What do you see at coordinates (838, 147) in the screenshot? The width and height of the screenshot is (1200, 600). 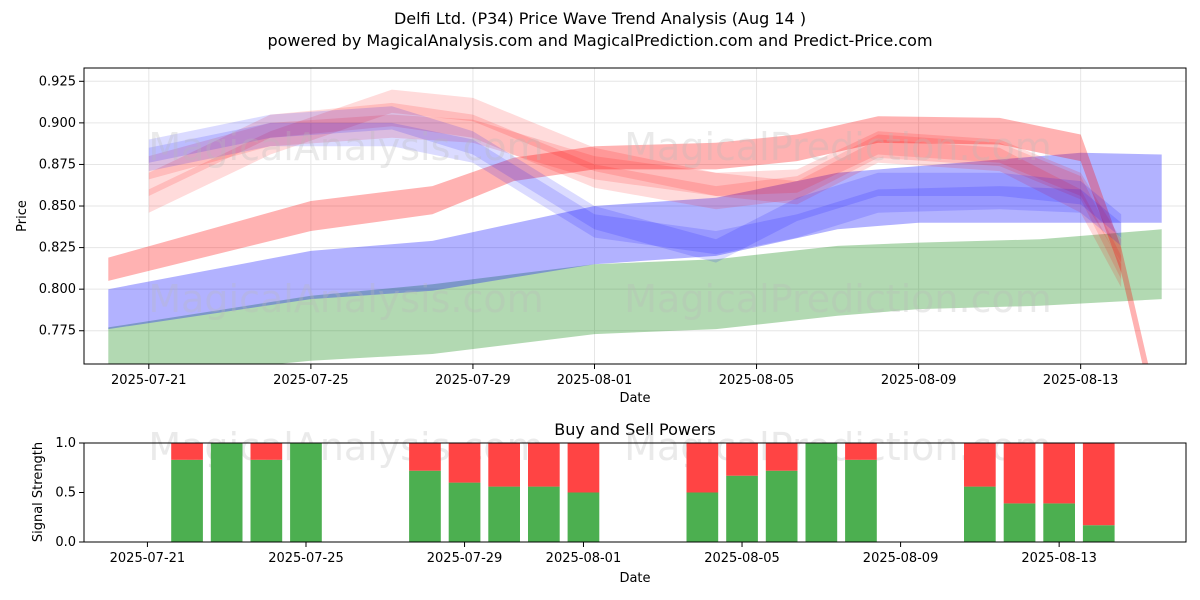 I see `watermark-prediction-top: MagicalPrediction.com` at bounding box center [838, 147].